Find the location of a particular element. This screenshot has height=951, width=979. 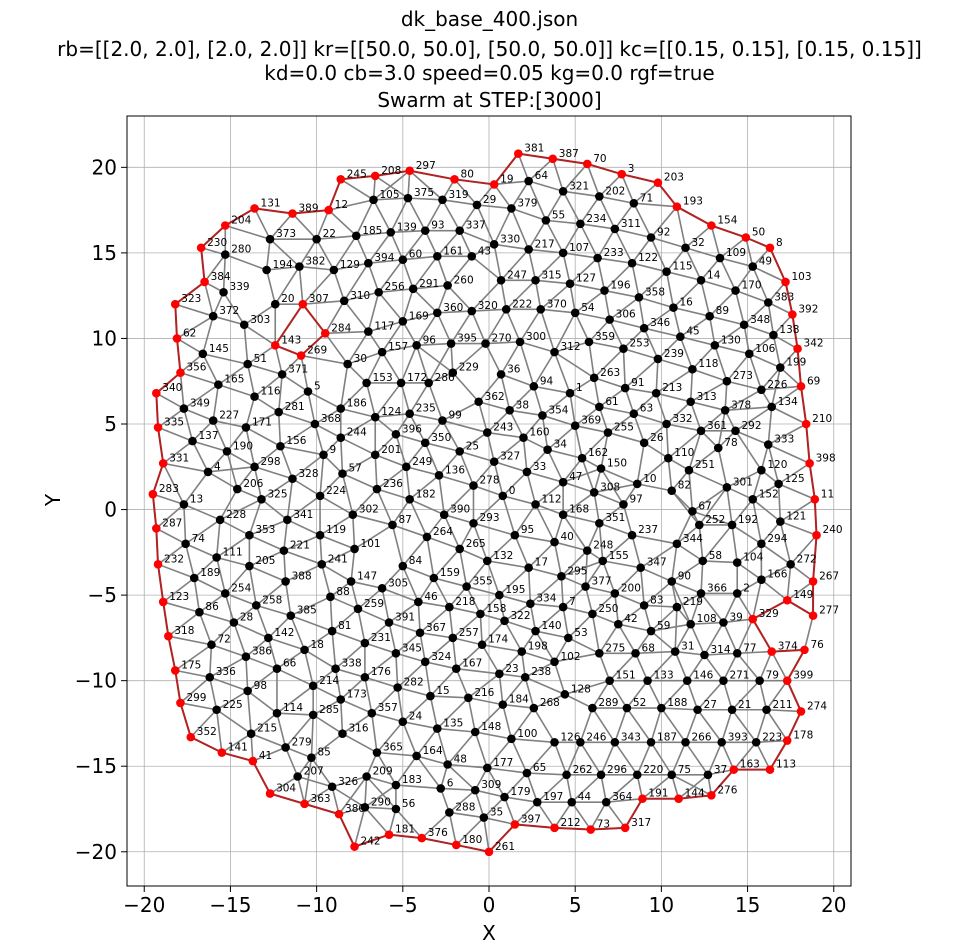

agent-label: 344 is located at coordinates (693, 539).